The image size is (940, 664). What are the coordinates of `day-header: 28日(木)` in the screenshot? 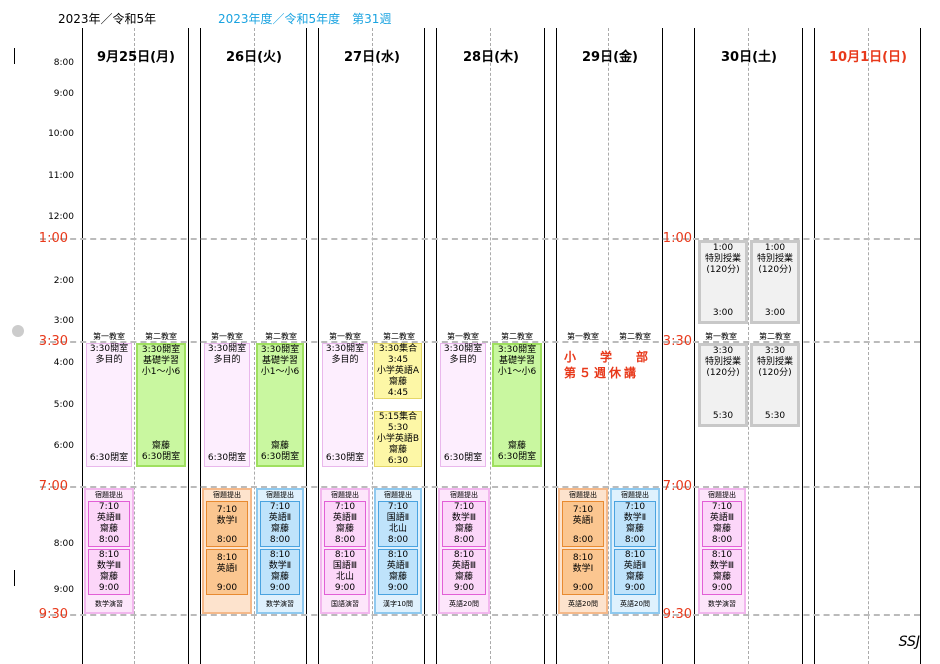 It's located at (491, 57).